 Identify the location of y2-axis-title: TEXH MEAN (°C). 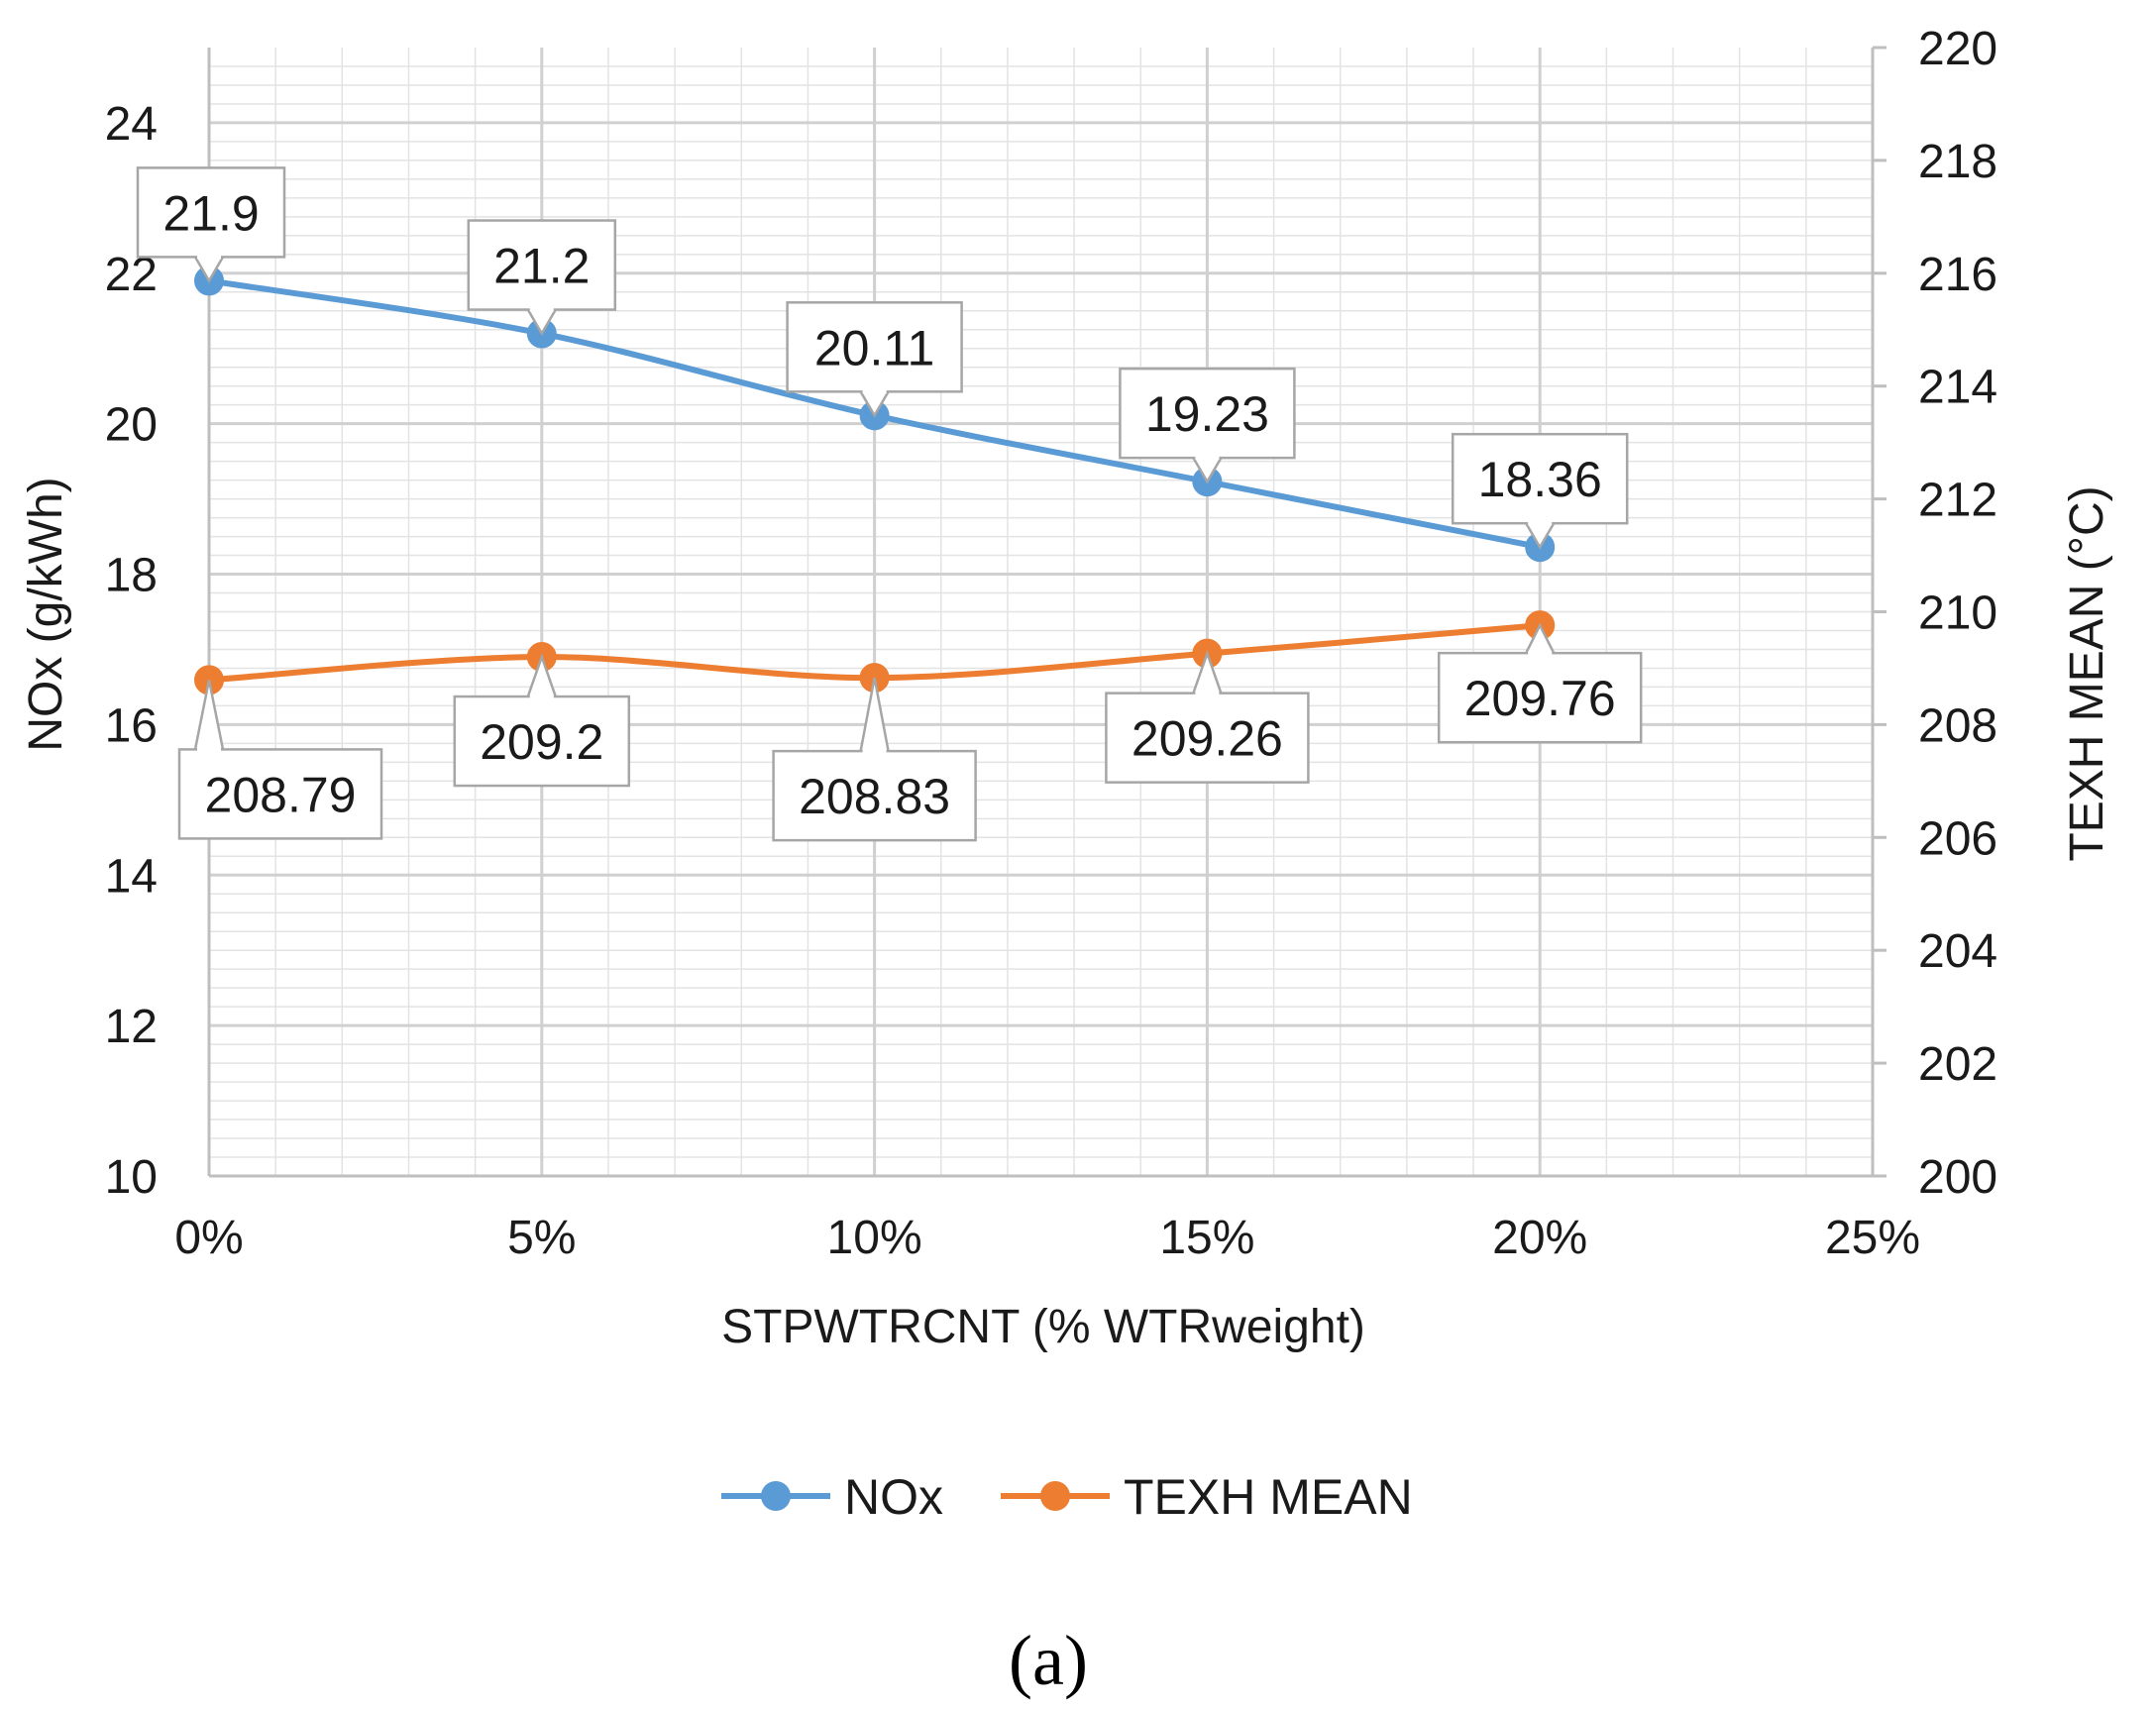
(2087, 673).